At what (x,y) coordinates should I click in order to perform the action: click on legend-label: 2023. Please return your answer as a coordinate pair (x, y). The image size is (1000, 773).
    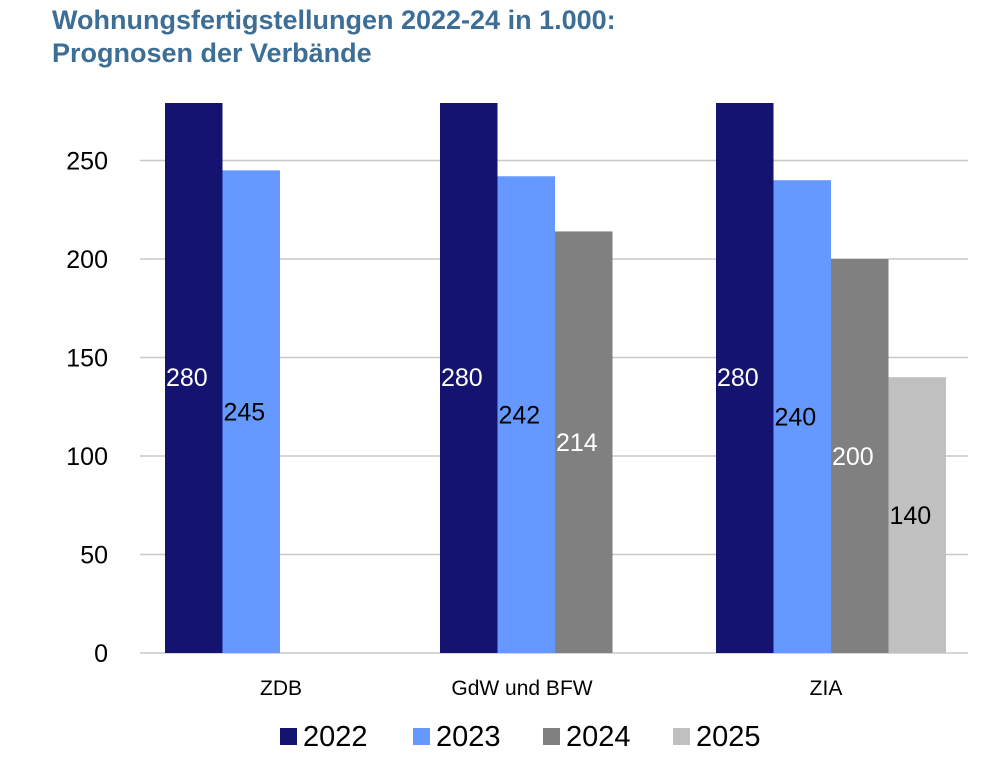
    Looking at the image, I should click on (468, 737).